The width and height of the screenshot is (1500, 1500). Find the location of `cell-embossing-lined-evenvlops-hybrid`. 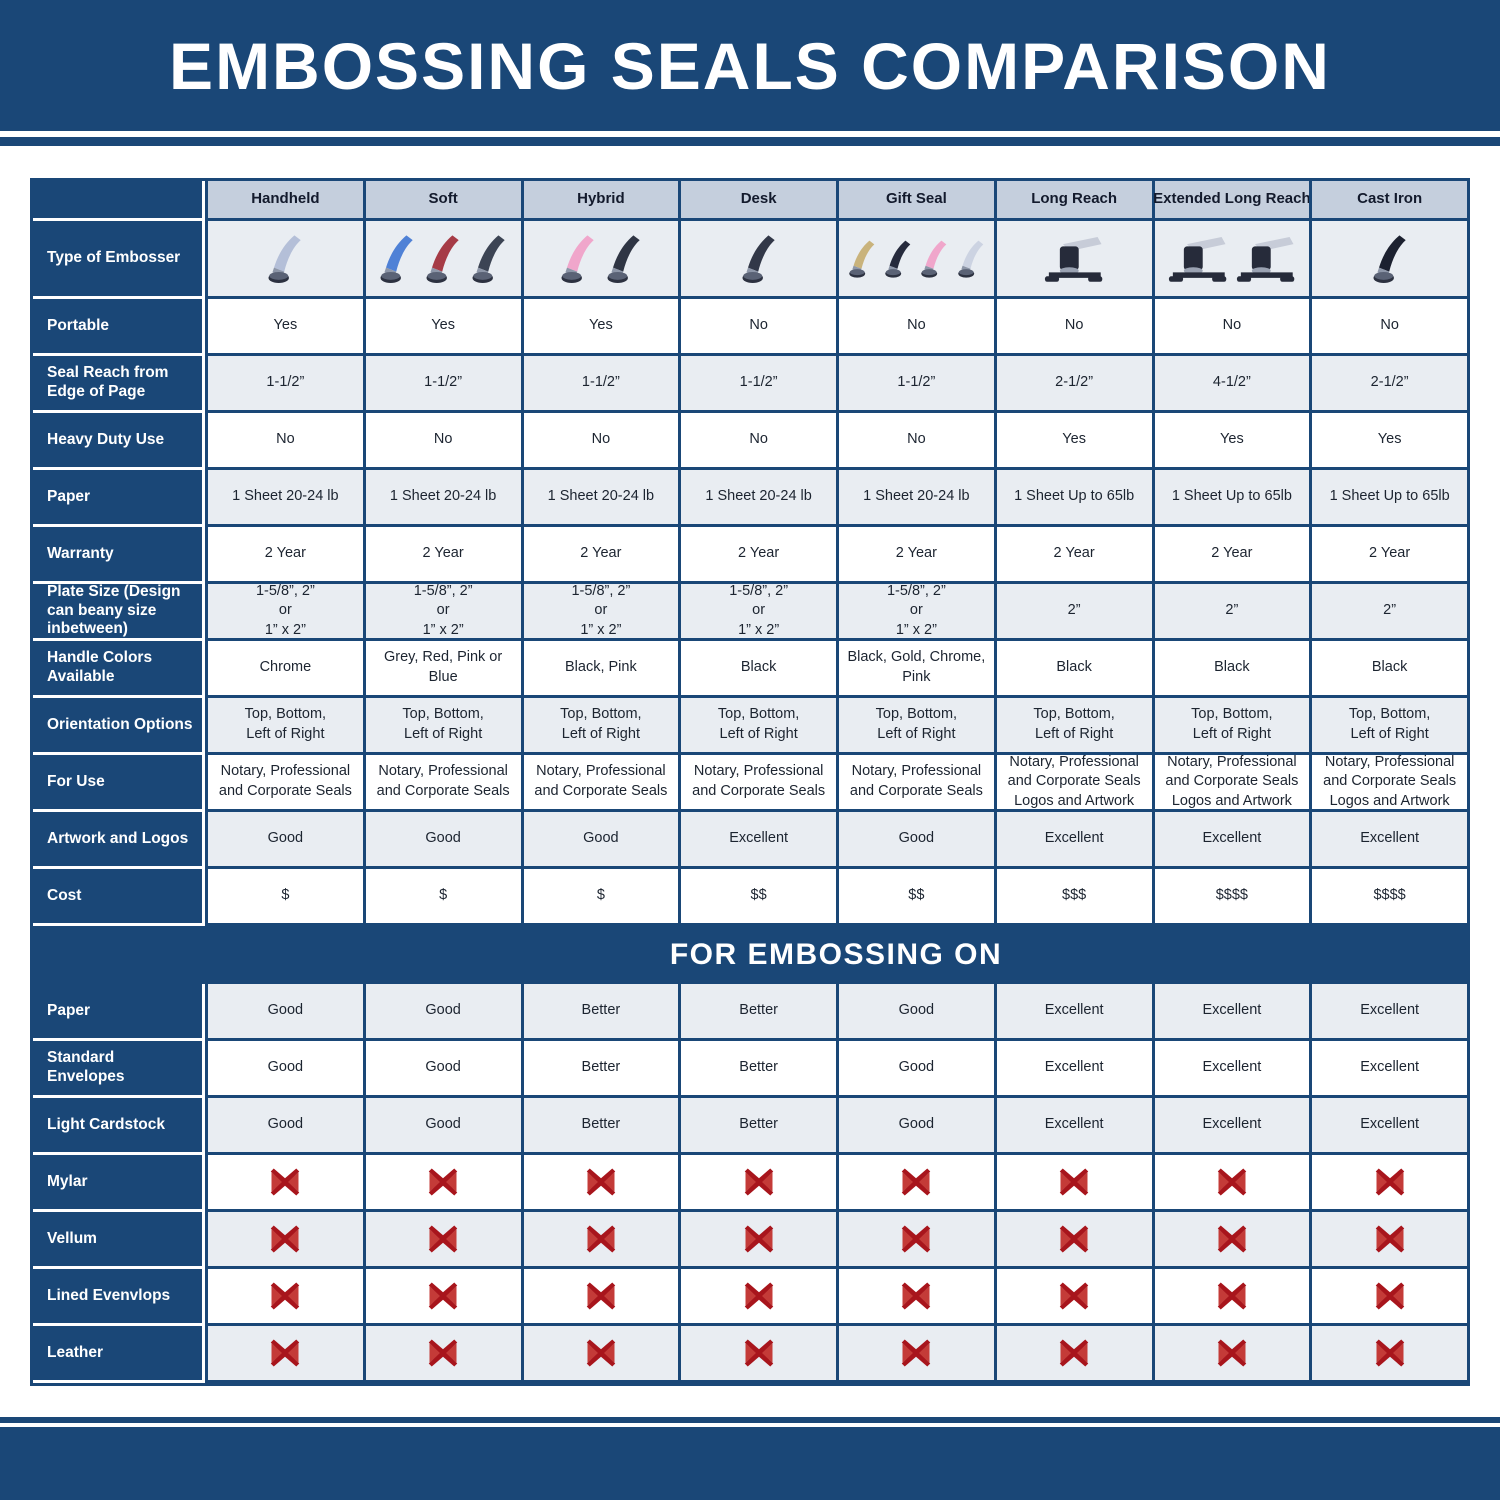

cell-embossing-lined-evenvlops-hybrid is located at coordinates (599, 1297).